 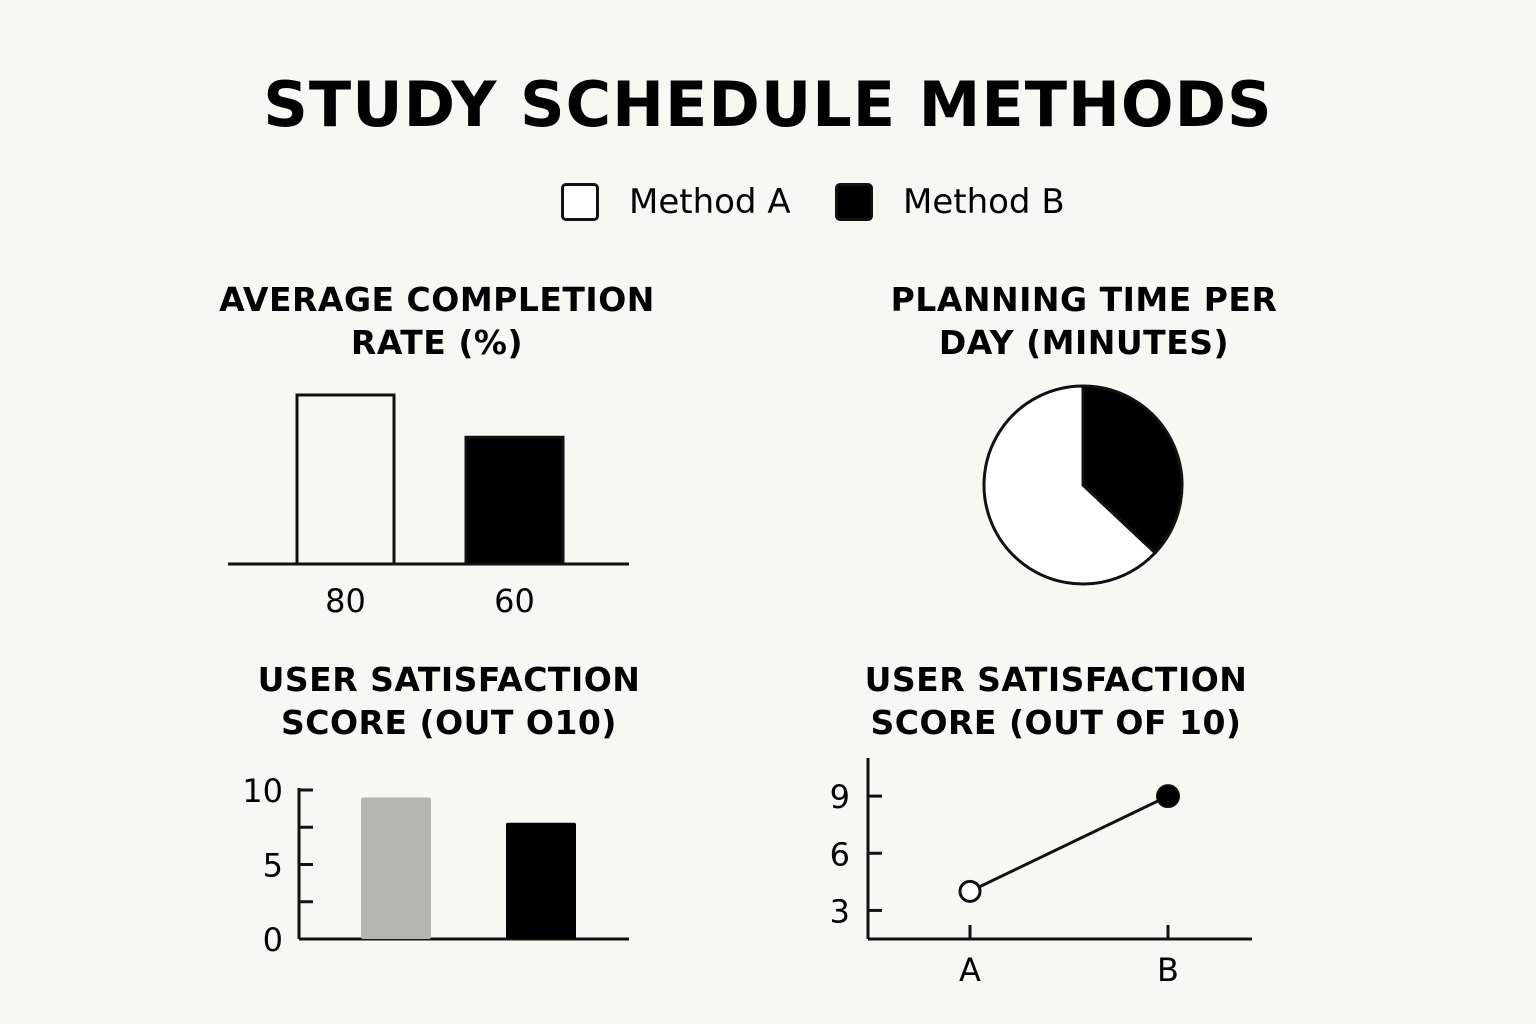 I want to click on legend-method-b: Method B, so click(x=950, y=202).